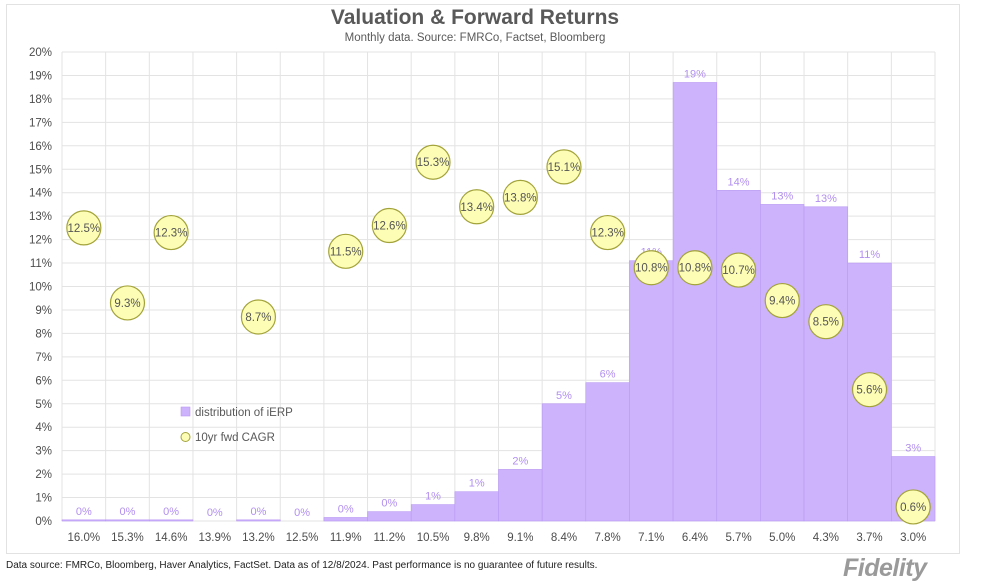  I want to click on y-tick-label: 16%, so click(40, 147).